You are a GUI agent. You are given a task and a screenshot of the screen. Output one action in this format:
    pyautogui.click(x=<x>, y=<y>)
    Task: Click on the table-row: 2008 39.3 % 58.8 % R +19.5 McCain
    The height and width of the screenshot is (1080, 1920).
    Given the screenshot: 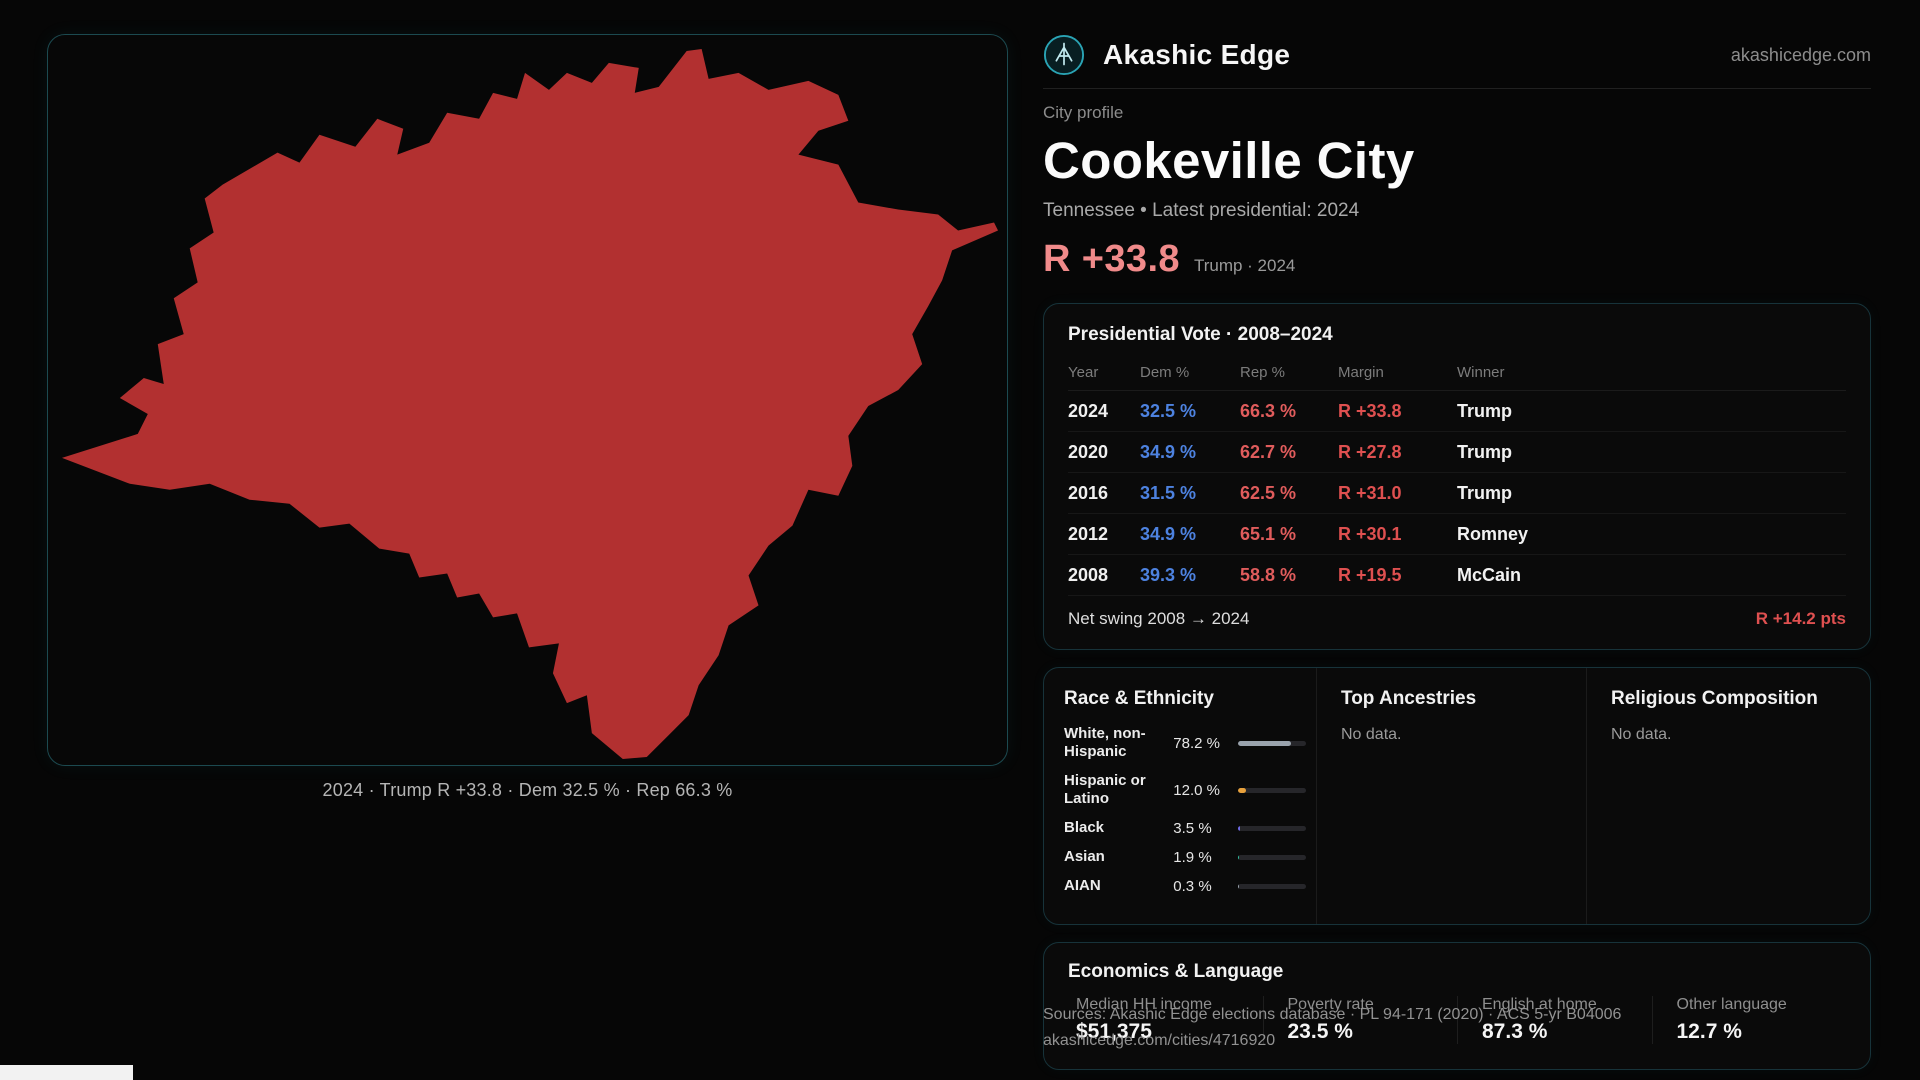 What is the action you would take?
    pyautogui.click(x=1457, y=575)
    